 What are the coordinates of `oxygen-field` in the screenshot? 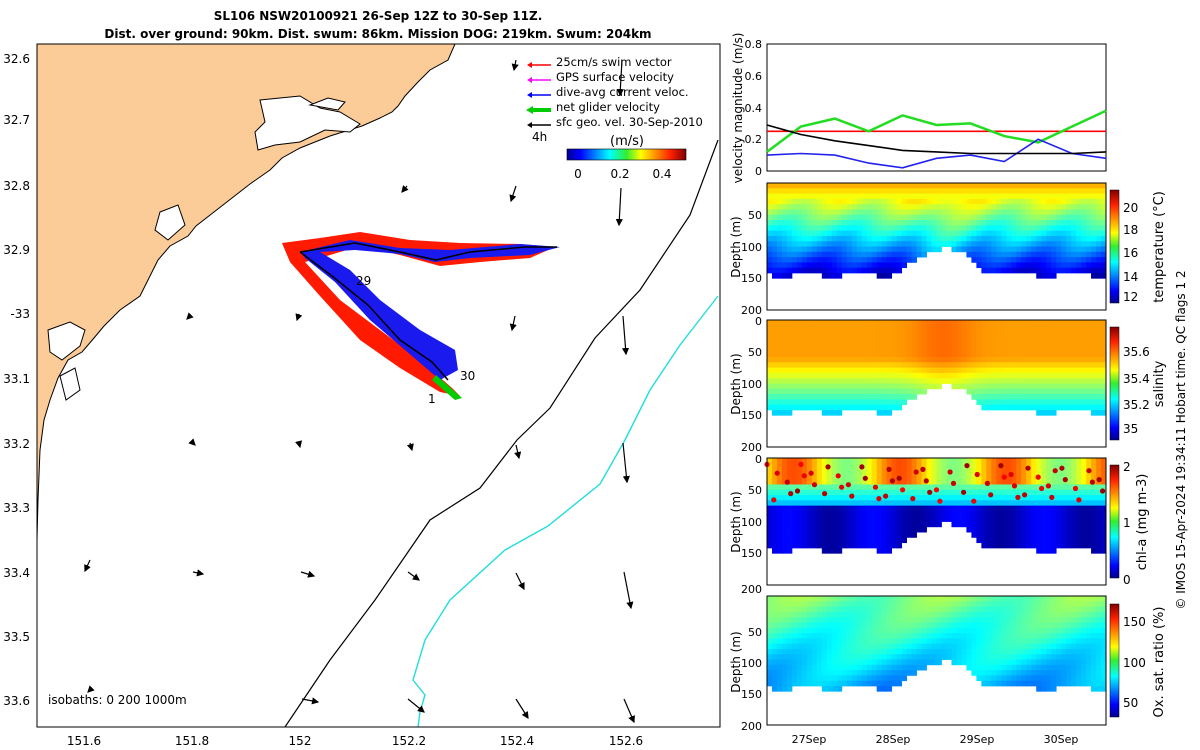 It's located at (937, 659).